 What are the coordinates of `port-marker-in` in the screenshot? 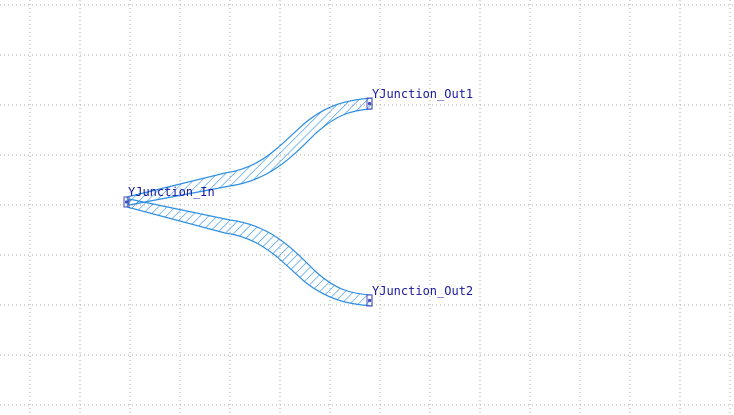 It's located at (126, 202).